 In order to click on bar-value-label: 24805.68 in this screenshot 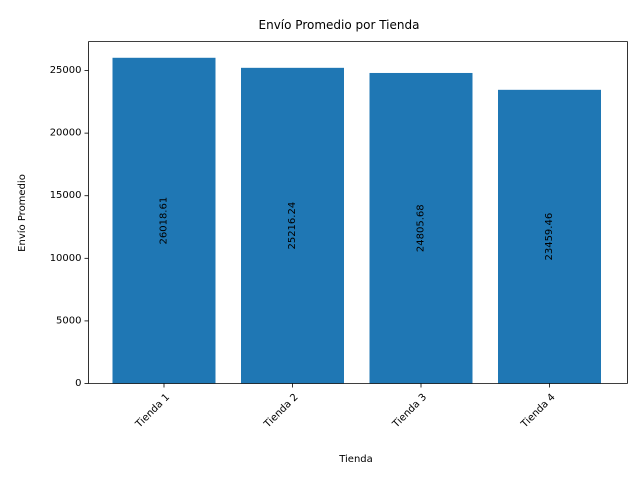, I will do `click(421, 228)`.